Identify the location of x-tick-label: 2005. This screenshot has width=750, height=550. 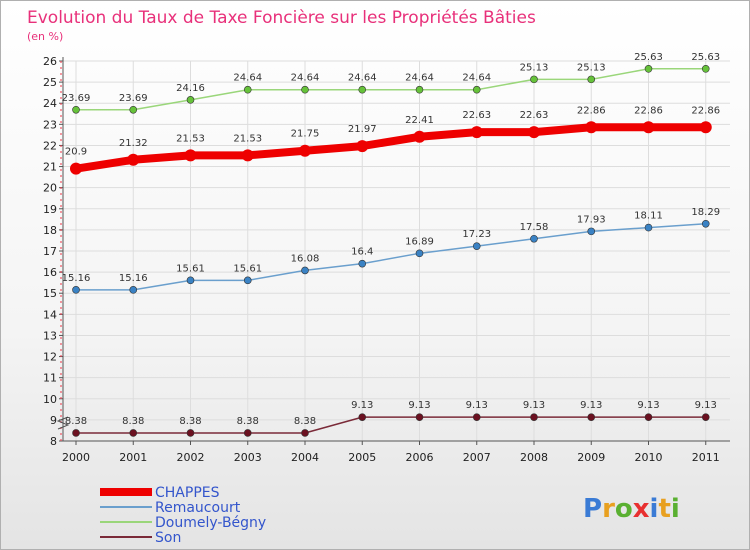
(362, 457).